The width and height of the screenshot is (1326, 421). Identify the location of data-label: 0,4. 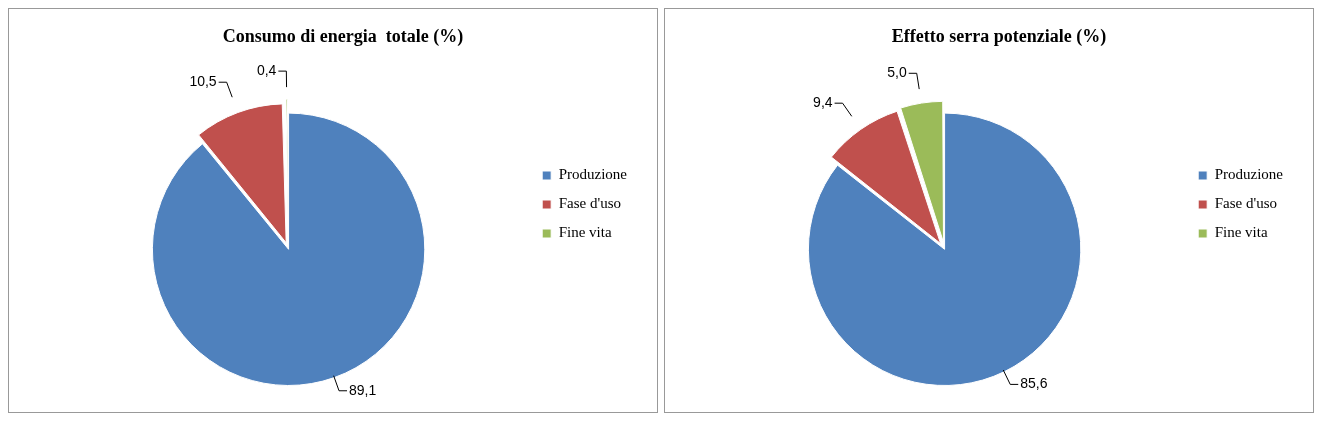
(266, 69).